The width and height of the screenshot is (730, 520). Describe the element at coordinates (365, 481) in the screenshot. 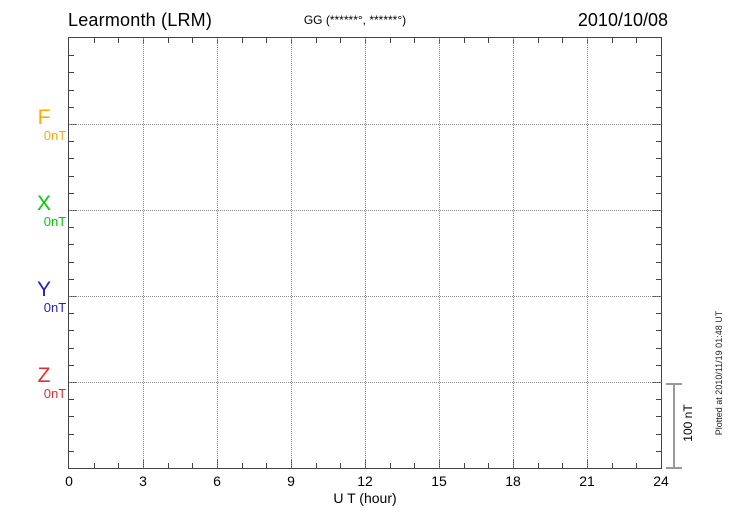

I see `x-tick-label: 12` at that location.